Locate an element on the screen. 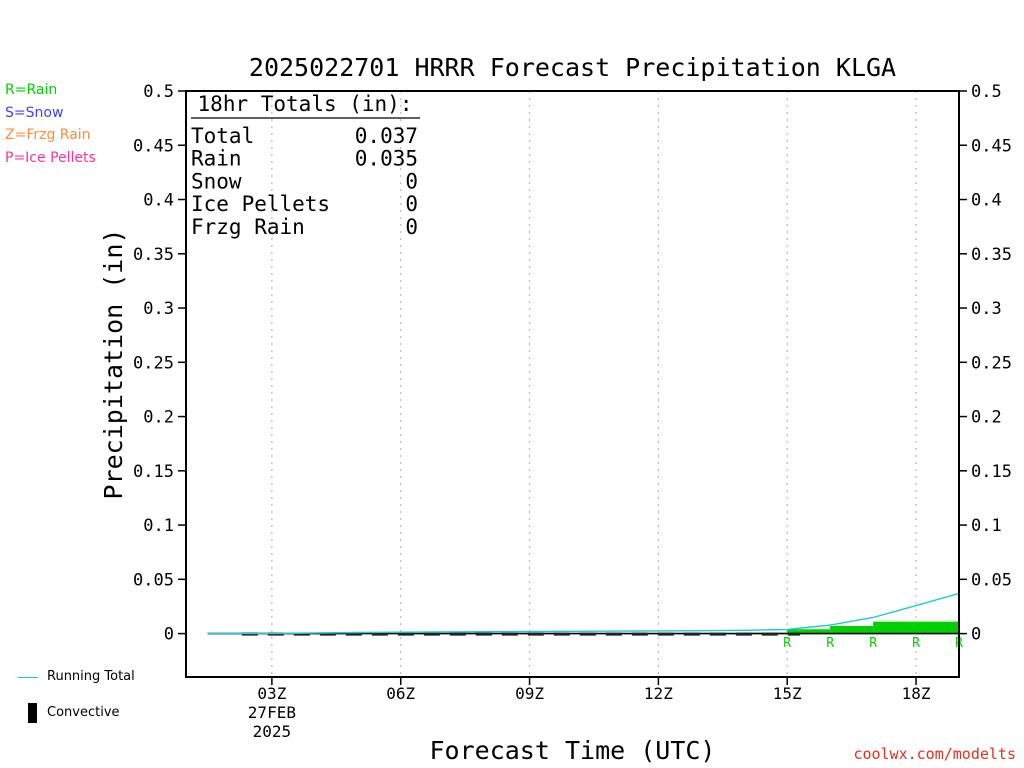  y-tick-label-right: 0.1 is located at coordinates (986, 526).